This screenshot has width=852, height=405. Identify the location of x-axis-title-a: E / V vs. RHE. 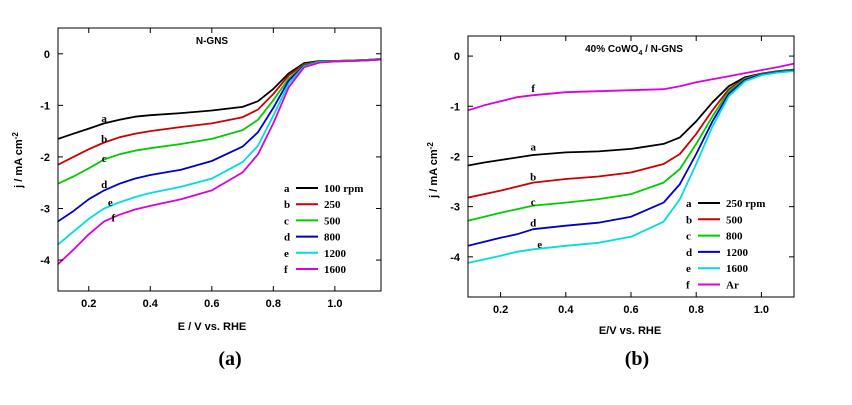
(212, 327).